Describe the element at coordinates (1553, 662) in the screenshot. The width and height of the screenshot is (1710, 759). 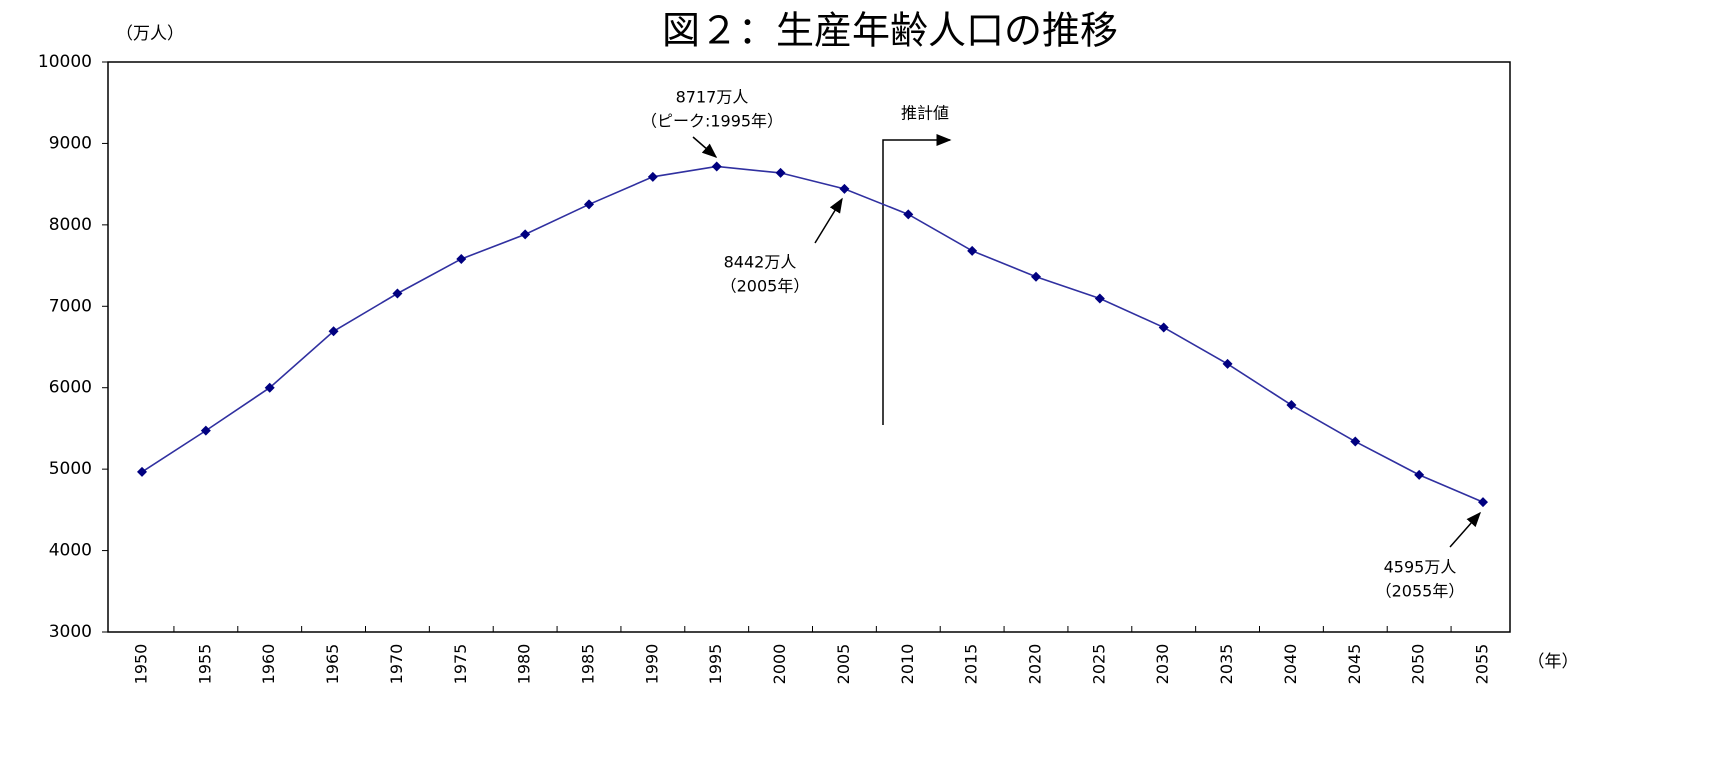
I see `x-axis-label: （年）` at that location.